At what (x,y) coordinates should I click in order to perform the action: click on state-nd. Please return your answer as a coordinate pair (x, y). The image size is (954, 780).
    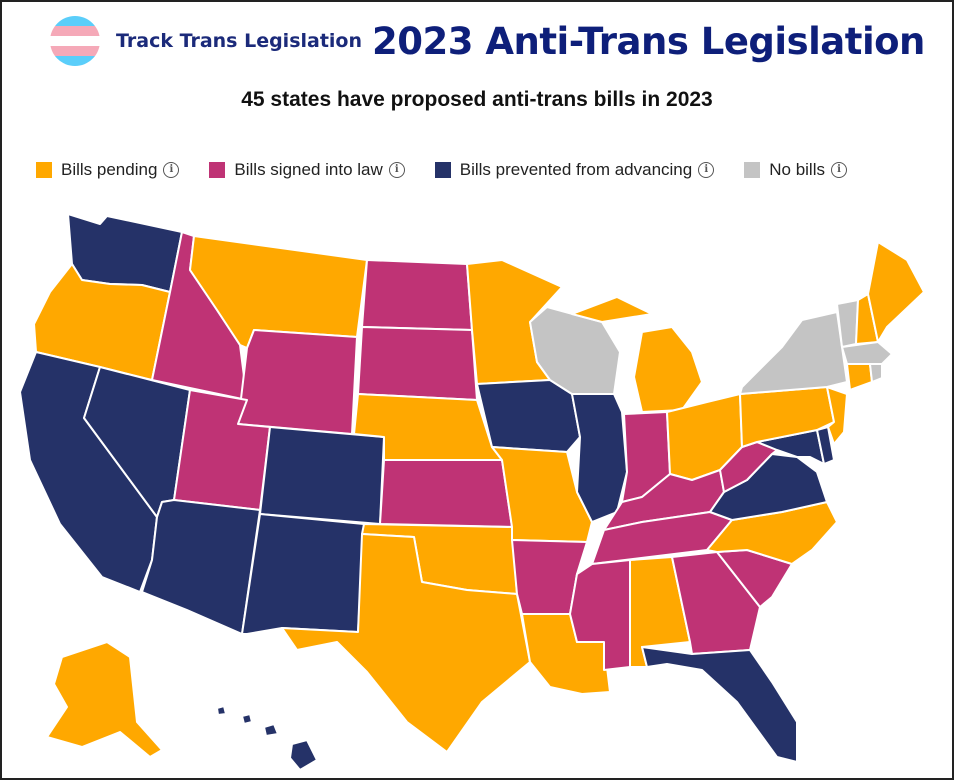
    Looking at the image, I should click on (417, 295).